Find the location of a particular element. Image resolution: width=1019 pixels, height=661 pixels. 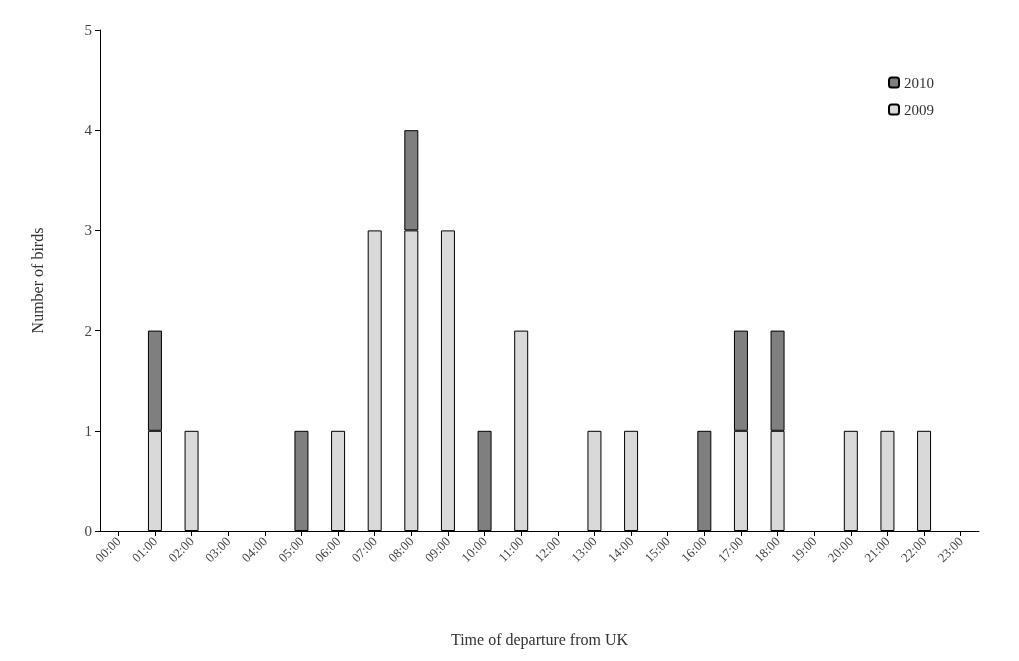

y-tick-label: 0 is located at coordinates (88, 531).